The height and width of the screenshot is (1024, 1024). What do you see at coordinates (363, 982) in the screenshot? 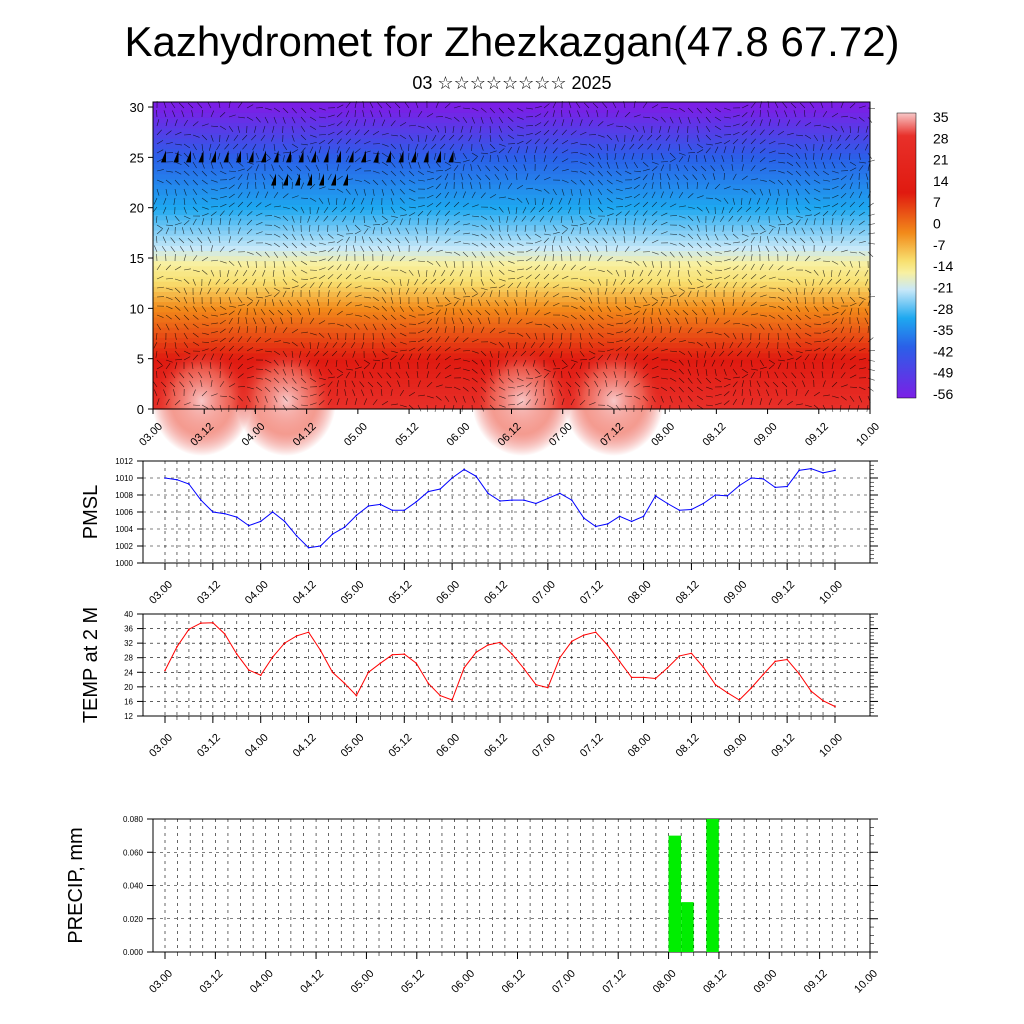
I see `precip-x-tick-label: 05.00` at bounding box center [363, 982].